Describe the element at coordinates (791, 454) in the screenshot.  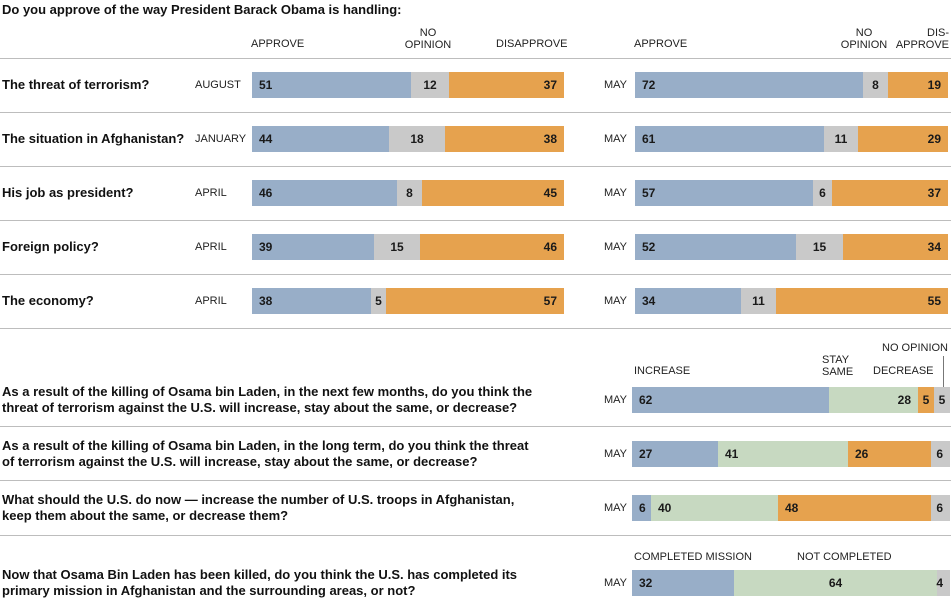
I see `survey-bar: 27 41 26 6` at that location.